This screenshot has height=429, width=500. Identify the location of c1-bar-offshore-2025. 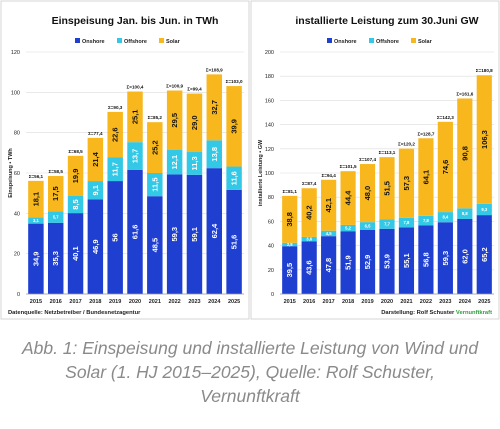
(484, 209).